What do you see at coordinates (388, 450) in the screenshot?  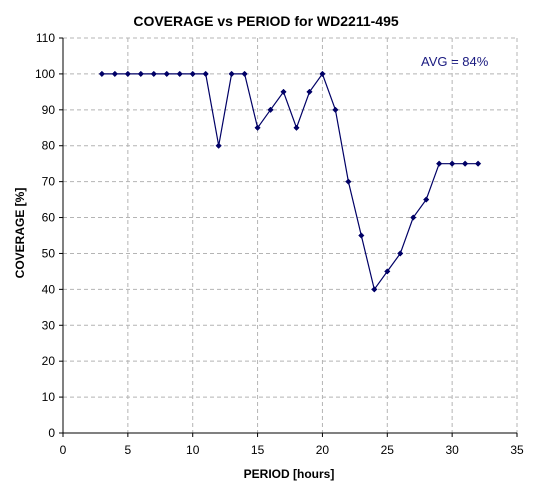 I see `x-tick-label: 25` at bounding box center [388, 450].